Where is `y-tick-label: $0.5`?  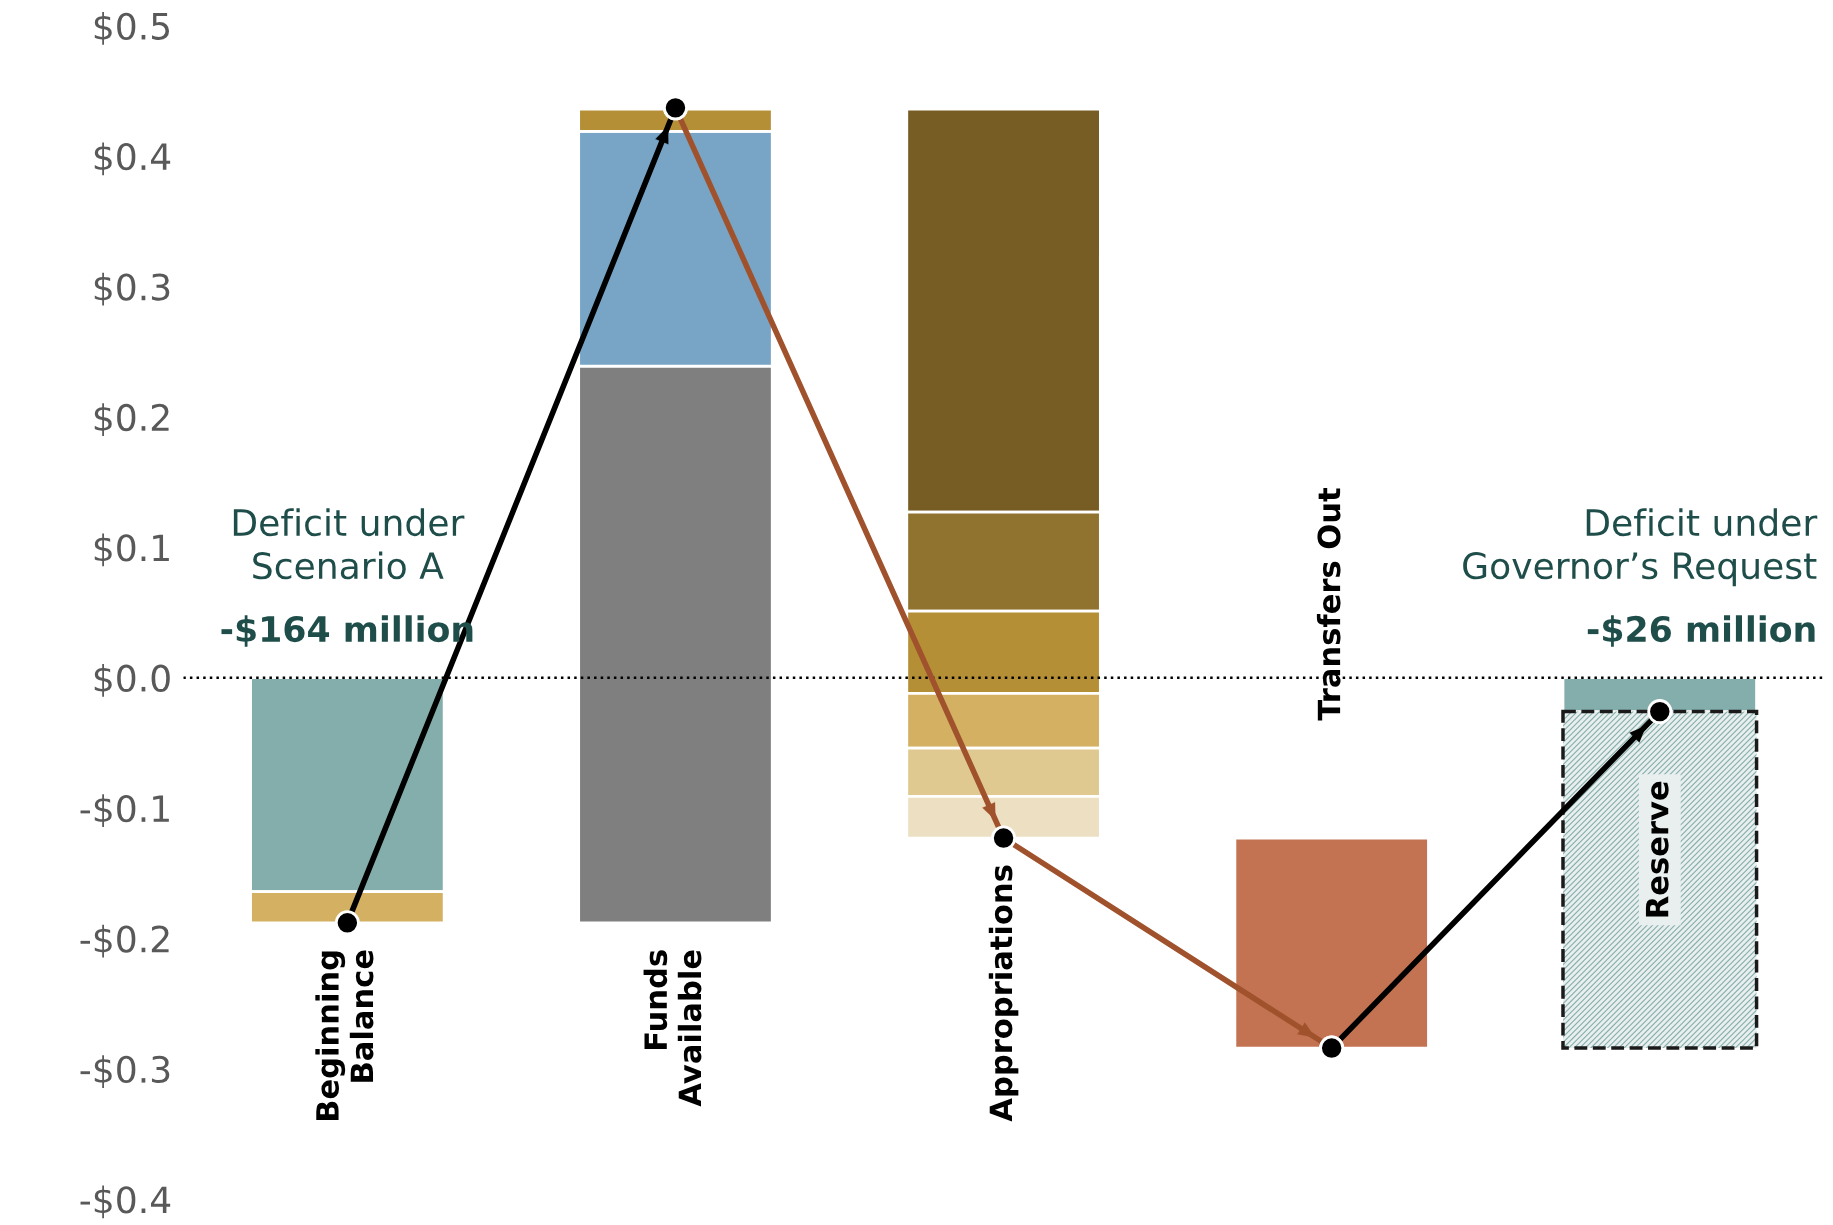 y-tick-label: $0.5 is located at coordinates (132, 28).